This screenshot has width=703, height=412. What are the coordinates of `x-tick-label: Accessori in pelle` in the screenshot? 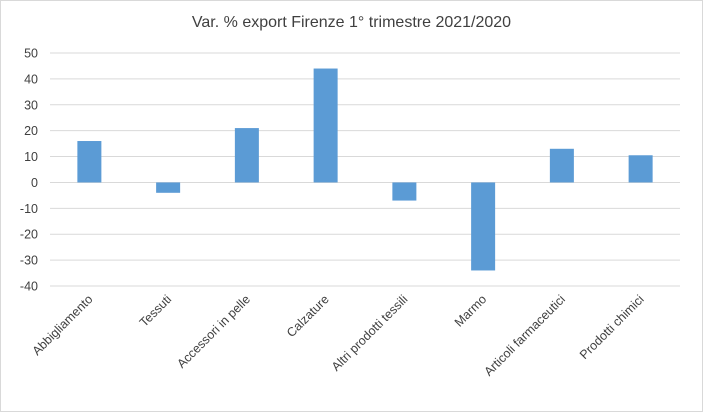 It's located at (213, 331).